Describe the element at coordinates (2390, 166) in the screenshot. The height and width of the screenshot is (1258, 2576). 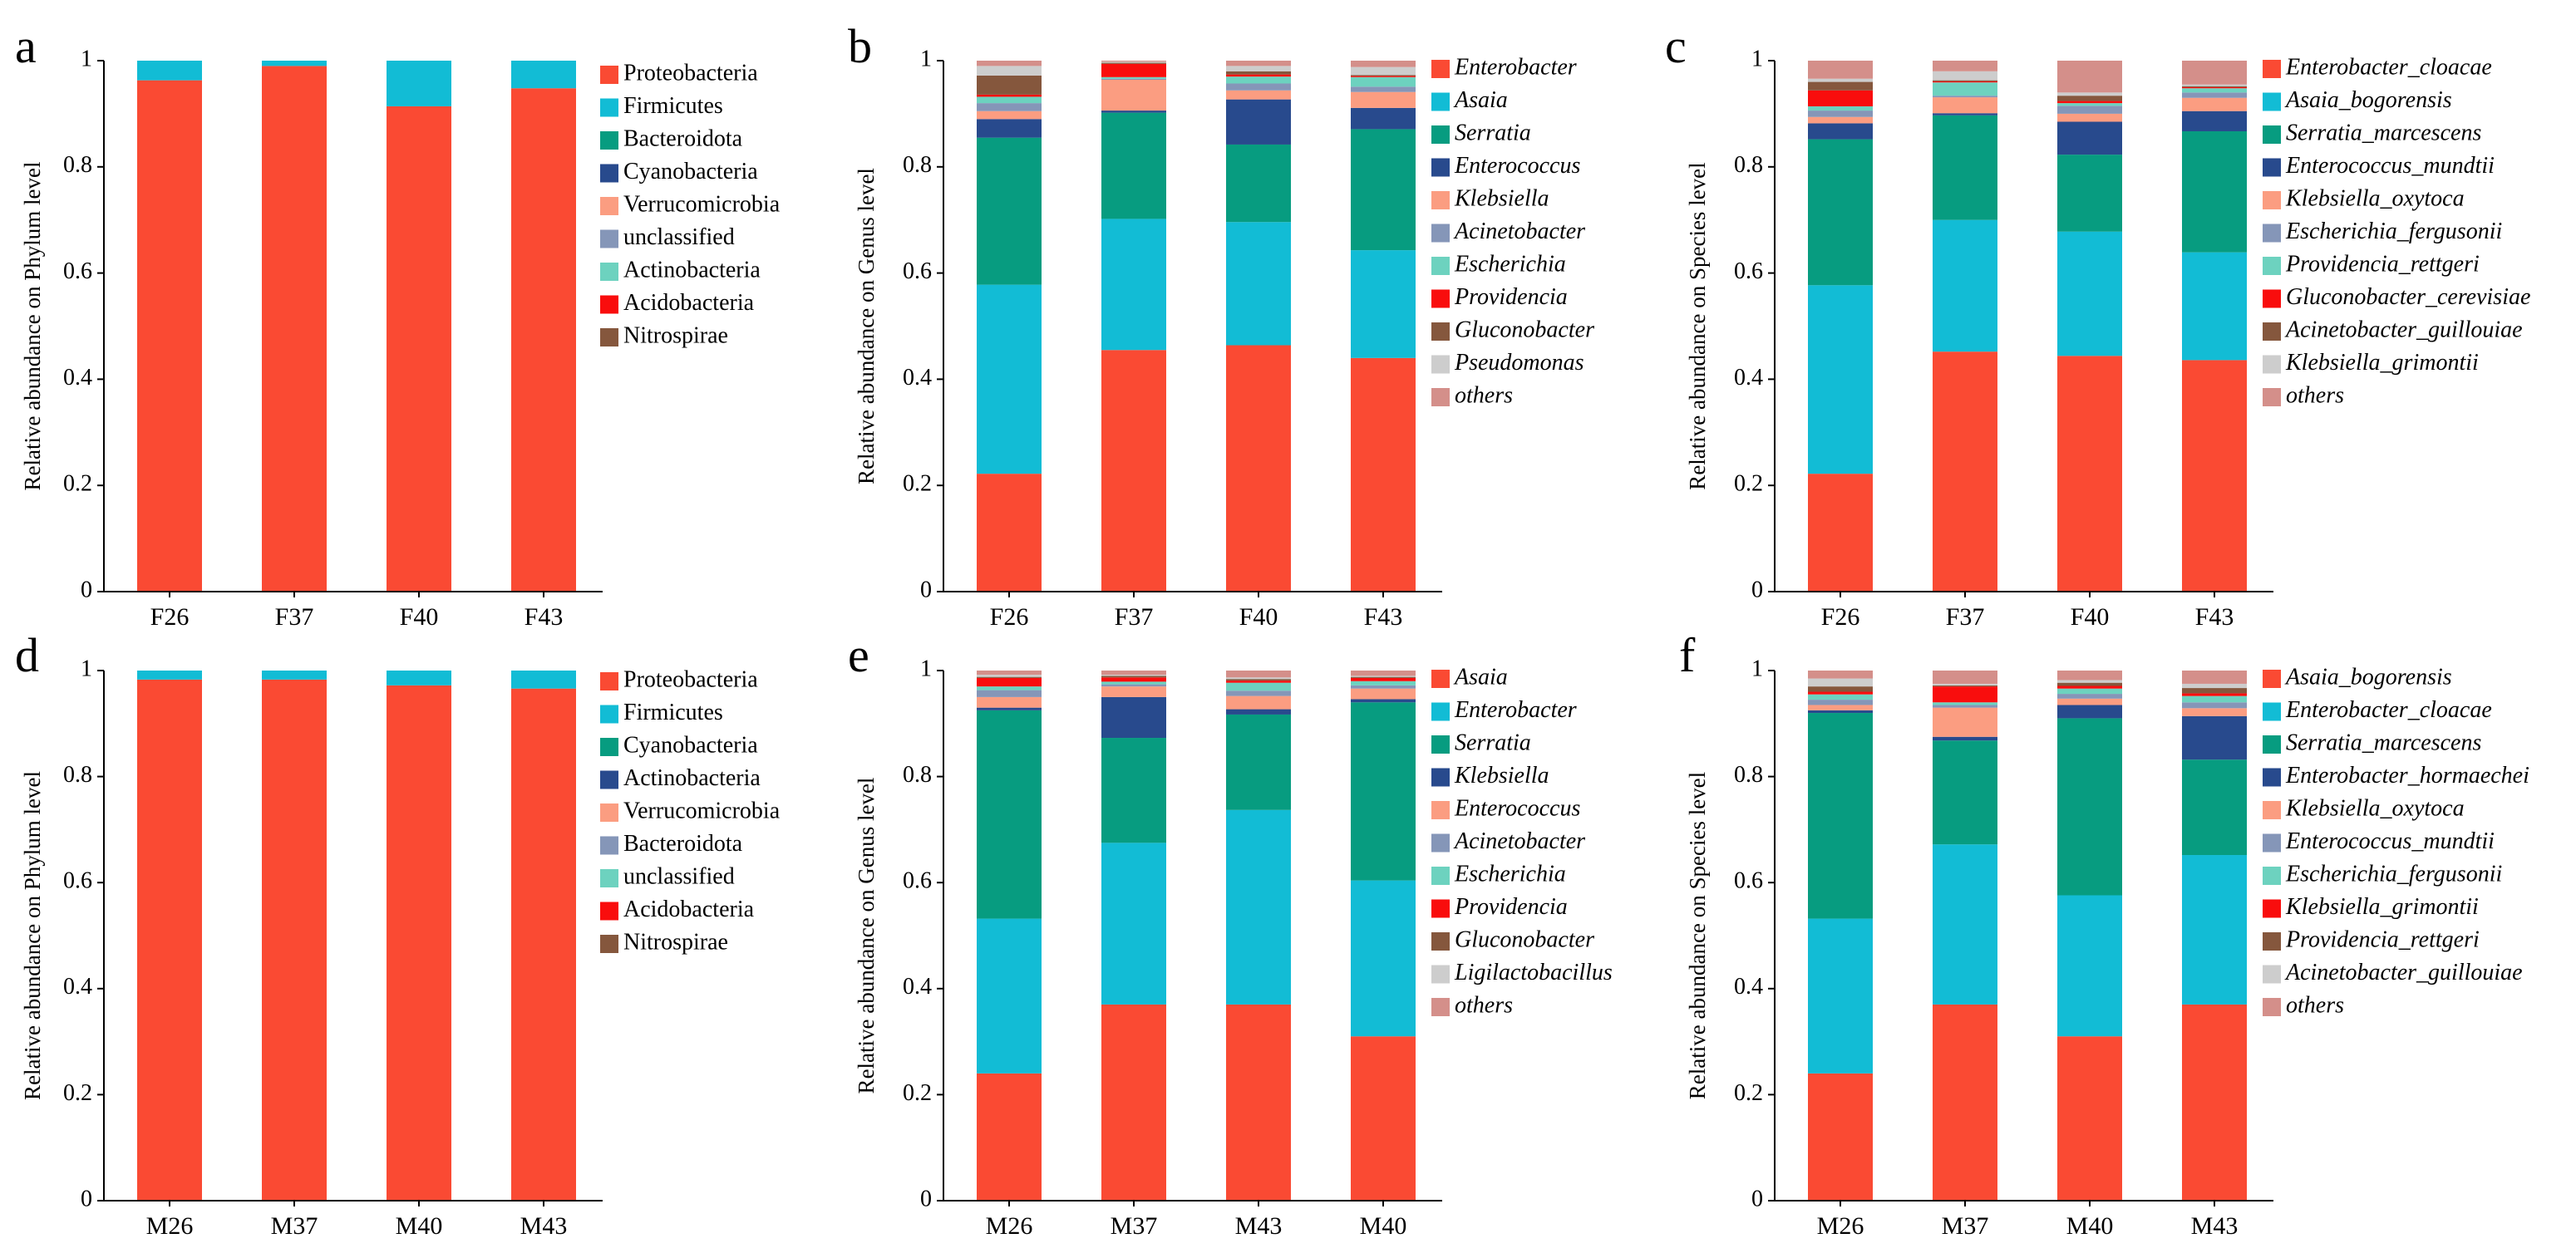
I see `legend-label: Enterococcus_mundtii` at that location.